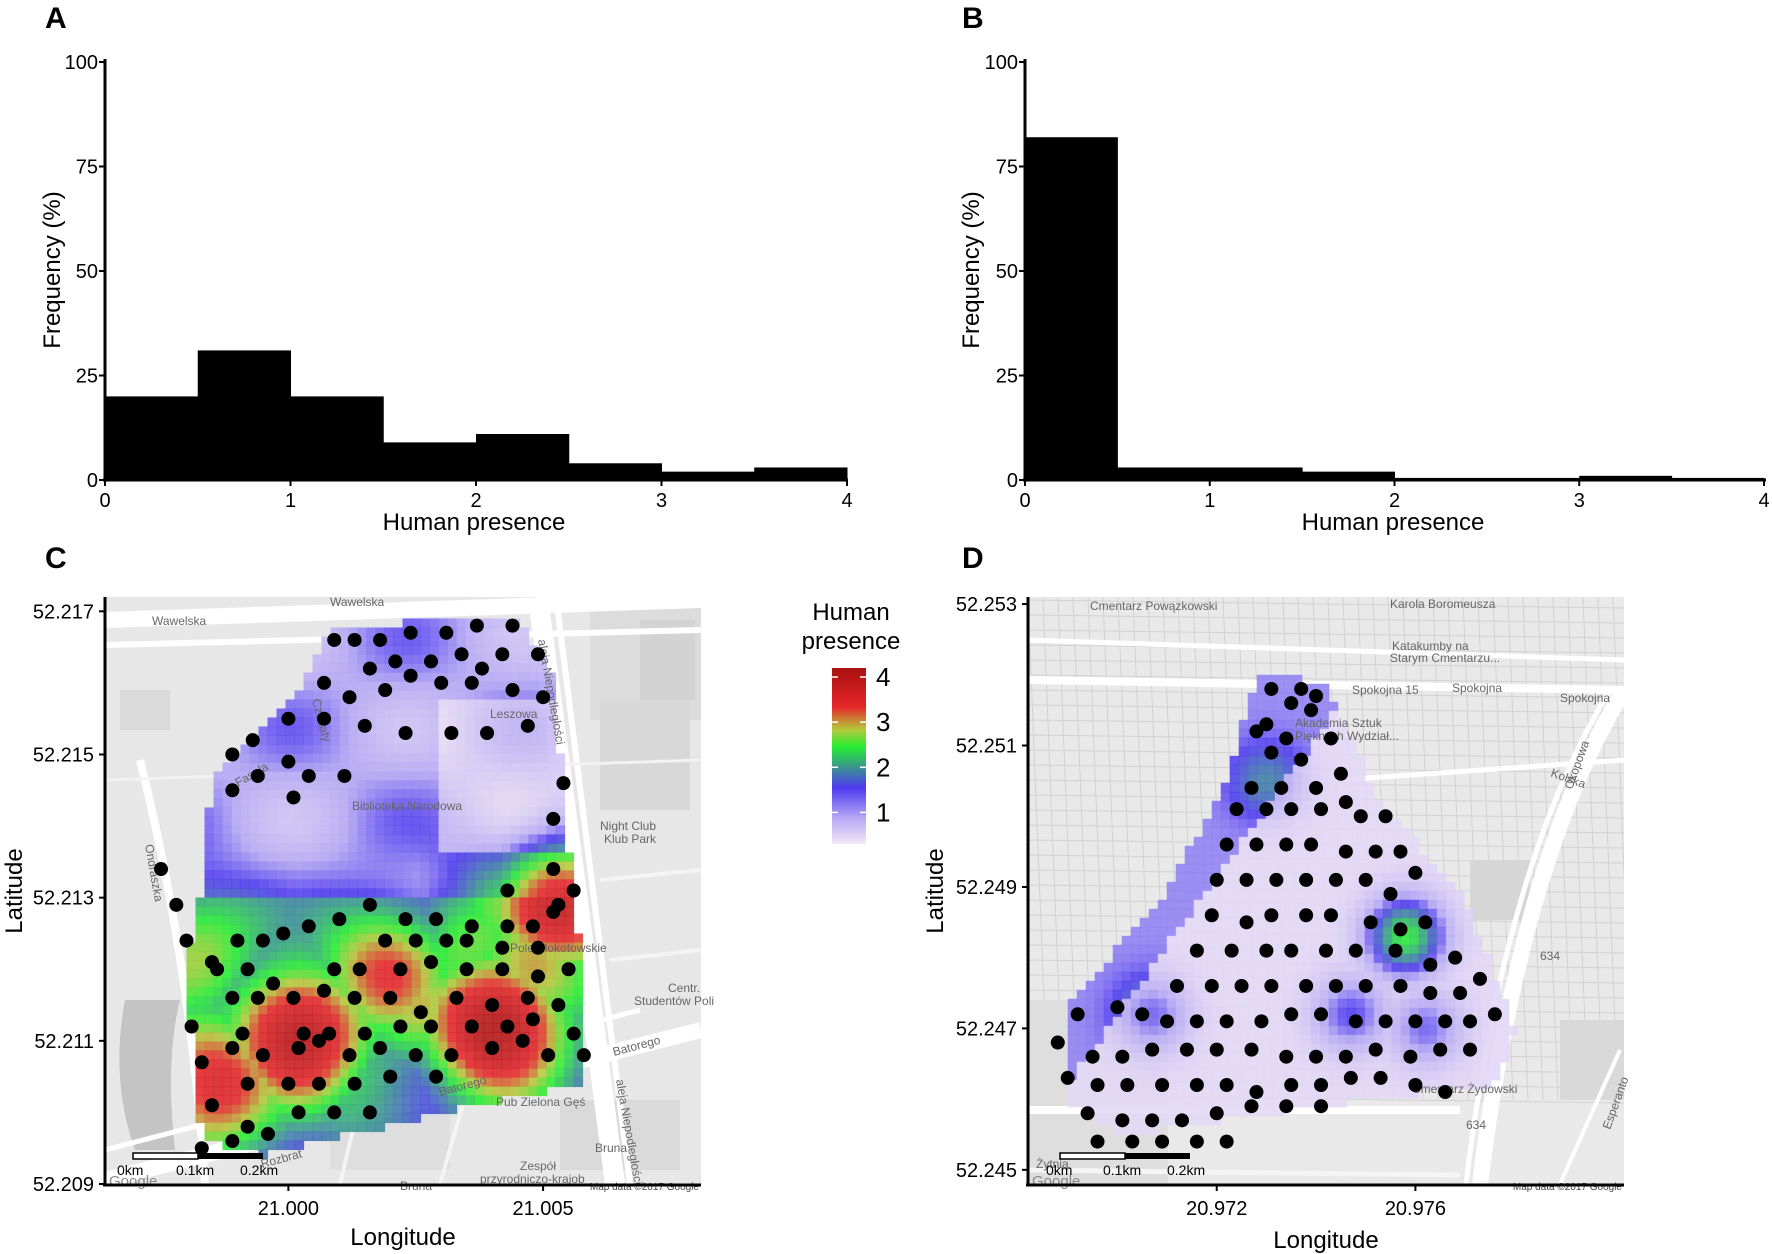 Image resolution: width=1772 pixels, height=1254 pixels. I want to click on panel-a-y-tick-label: 25, so click(87, 377).